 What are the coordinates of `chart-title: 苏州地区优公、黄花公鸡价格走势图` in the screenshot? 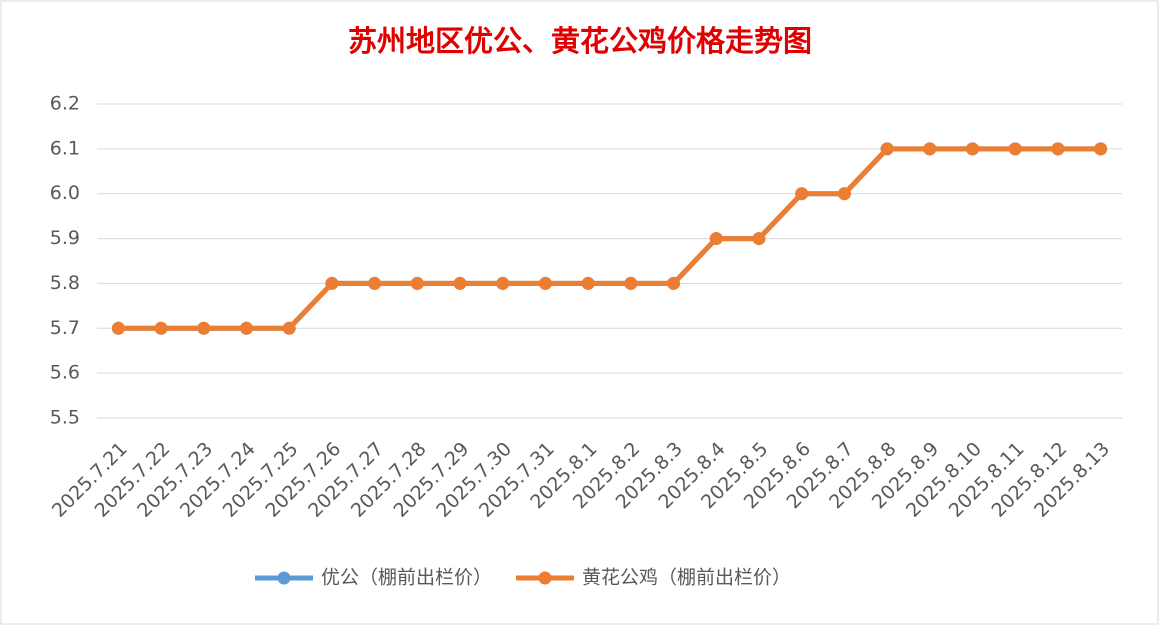 It's located at (580, 41).